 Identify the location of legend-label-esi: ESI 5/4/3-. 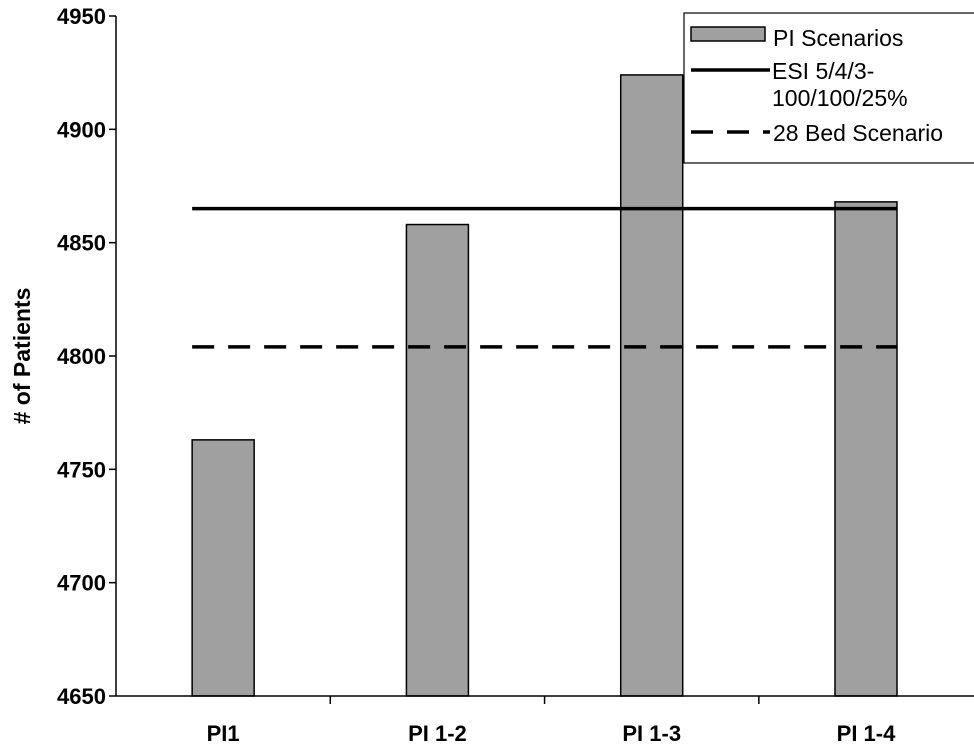
(823, 71).